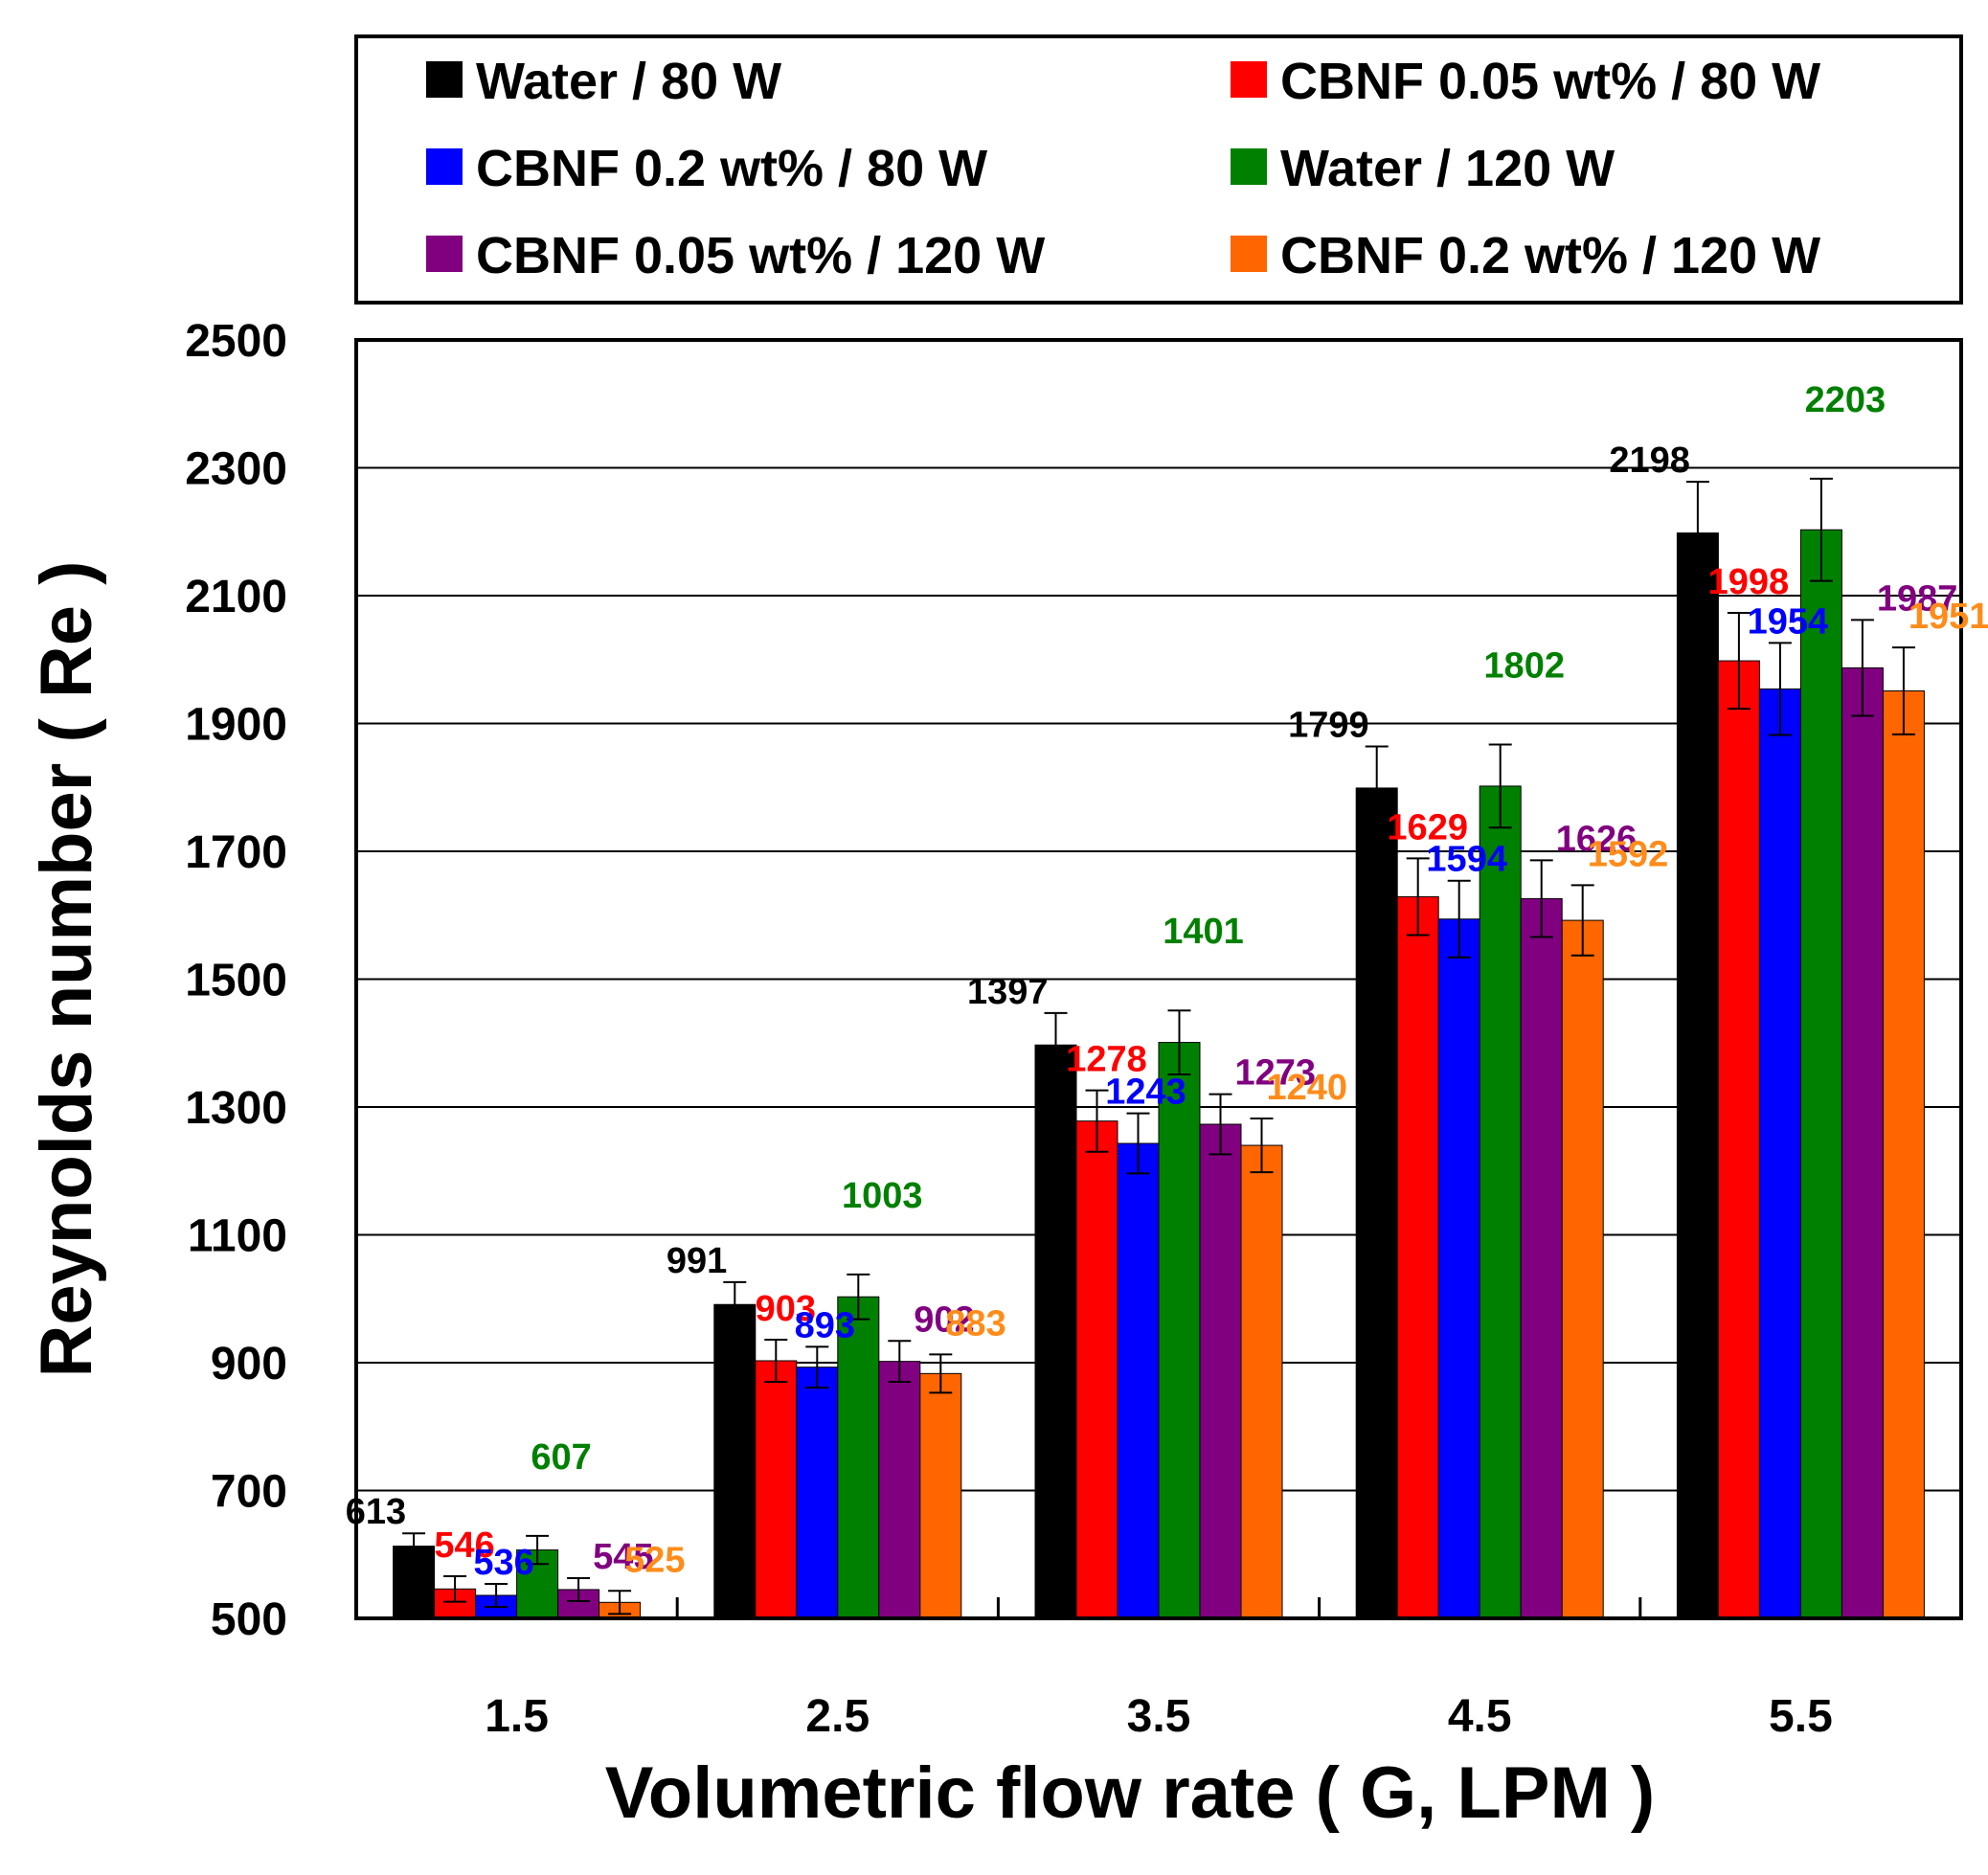  I want to click on y-tick-label: 500, so click(249, 1619).